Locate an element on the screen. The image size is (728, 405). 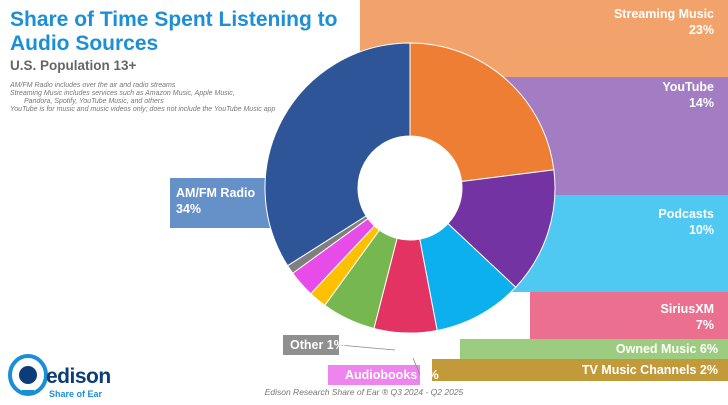
value-label-youtube: 14% is located at coordinates (701, 103).